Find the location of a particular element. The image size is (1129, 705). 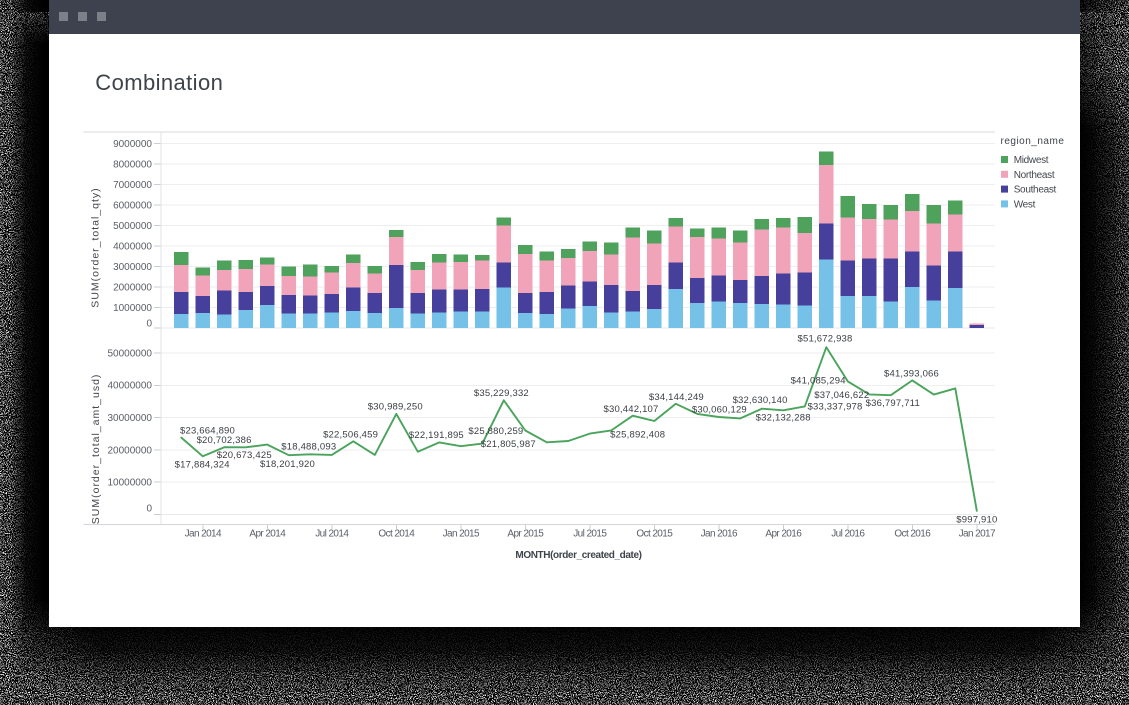

svg-text: 6000000 is located at coordinates (132, 206).